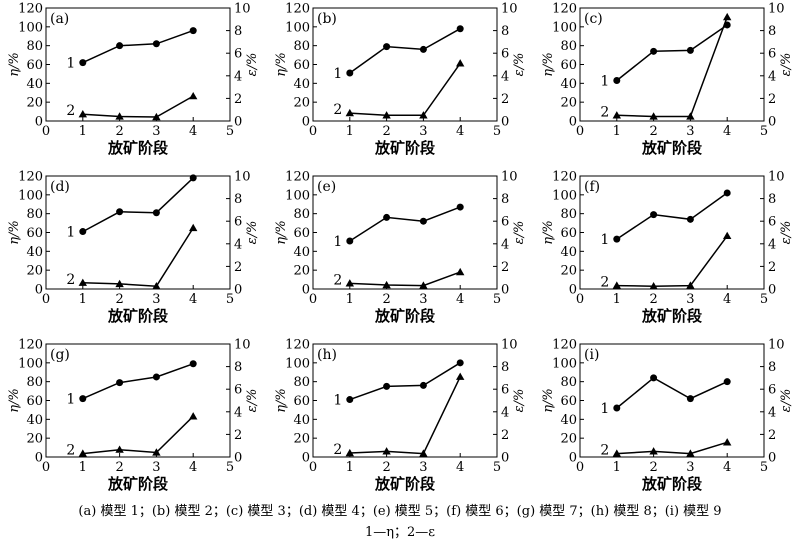 This screenshot has height=541, width=800. What do you see at coordinates (59, 19) in the screenshot?
I see `panel-label: (a)` at bounding box center [59, 19].